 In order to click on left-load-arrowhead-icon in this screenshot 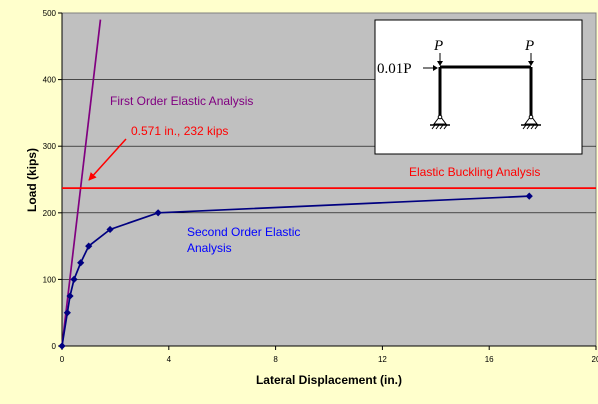, I will do `click(440, 63)`.